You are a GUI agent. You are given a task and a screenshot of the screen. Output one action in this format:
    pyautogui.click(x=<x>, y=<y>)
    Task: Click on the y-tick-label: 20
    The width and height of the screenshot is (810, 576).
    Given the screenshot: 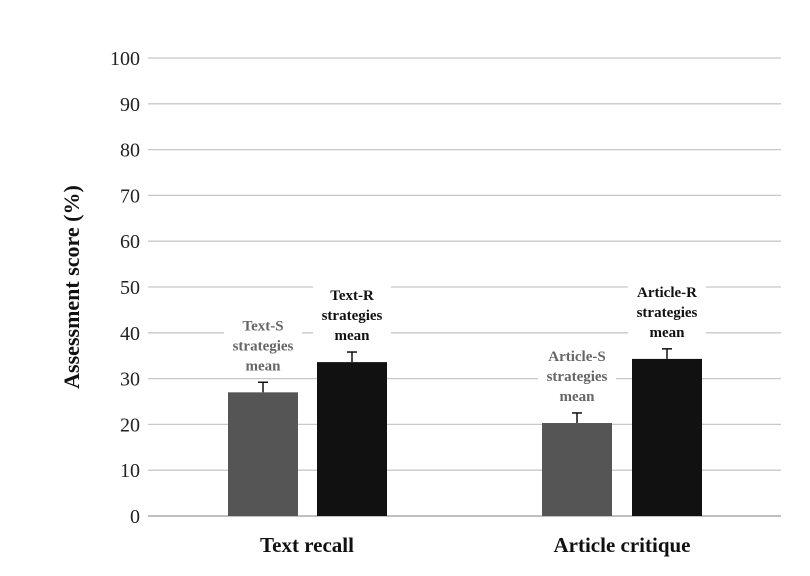 What is the action you would take?
    pyautogui.click(x=130, y=425)
    